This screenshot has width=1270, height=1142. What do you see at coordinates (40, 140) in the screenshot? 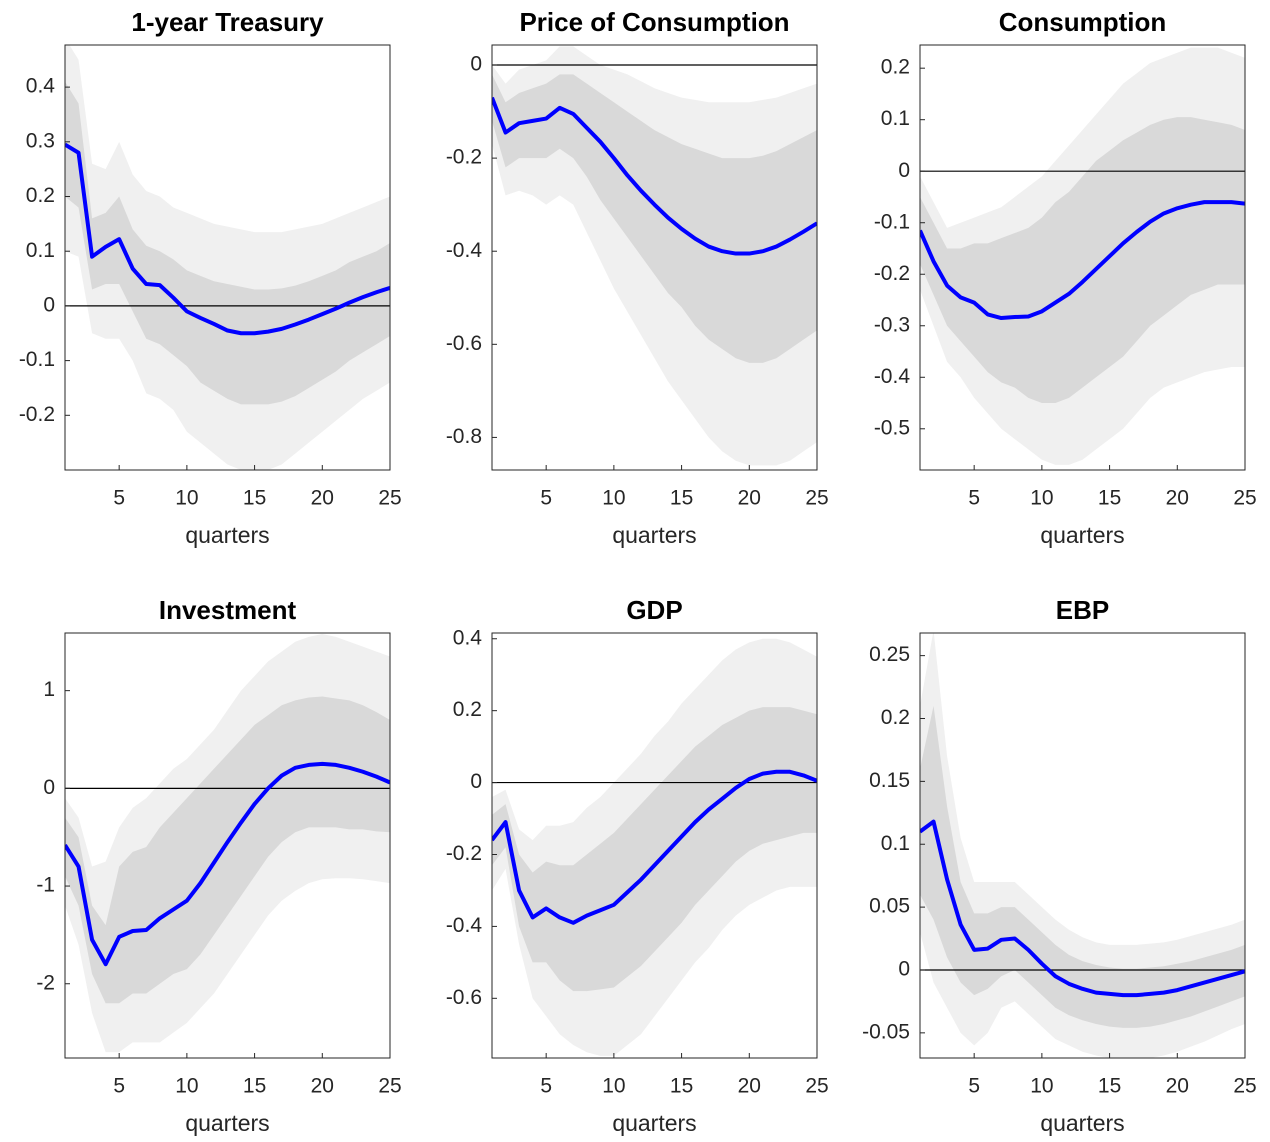
I see `y-tick-label: 0.3` at bounding box center [40, 140].